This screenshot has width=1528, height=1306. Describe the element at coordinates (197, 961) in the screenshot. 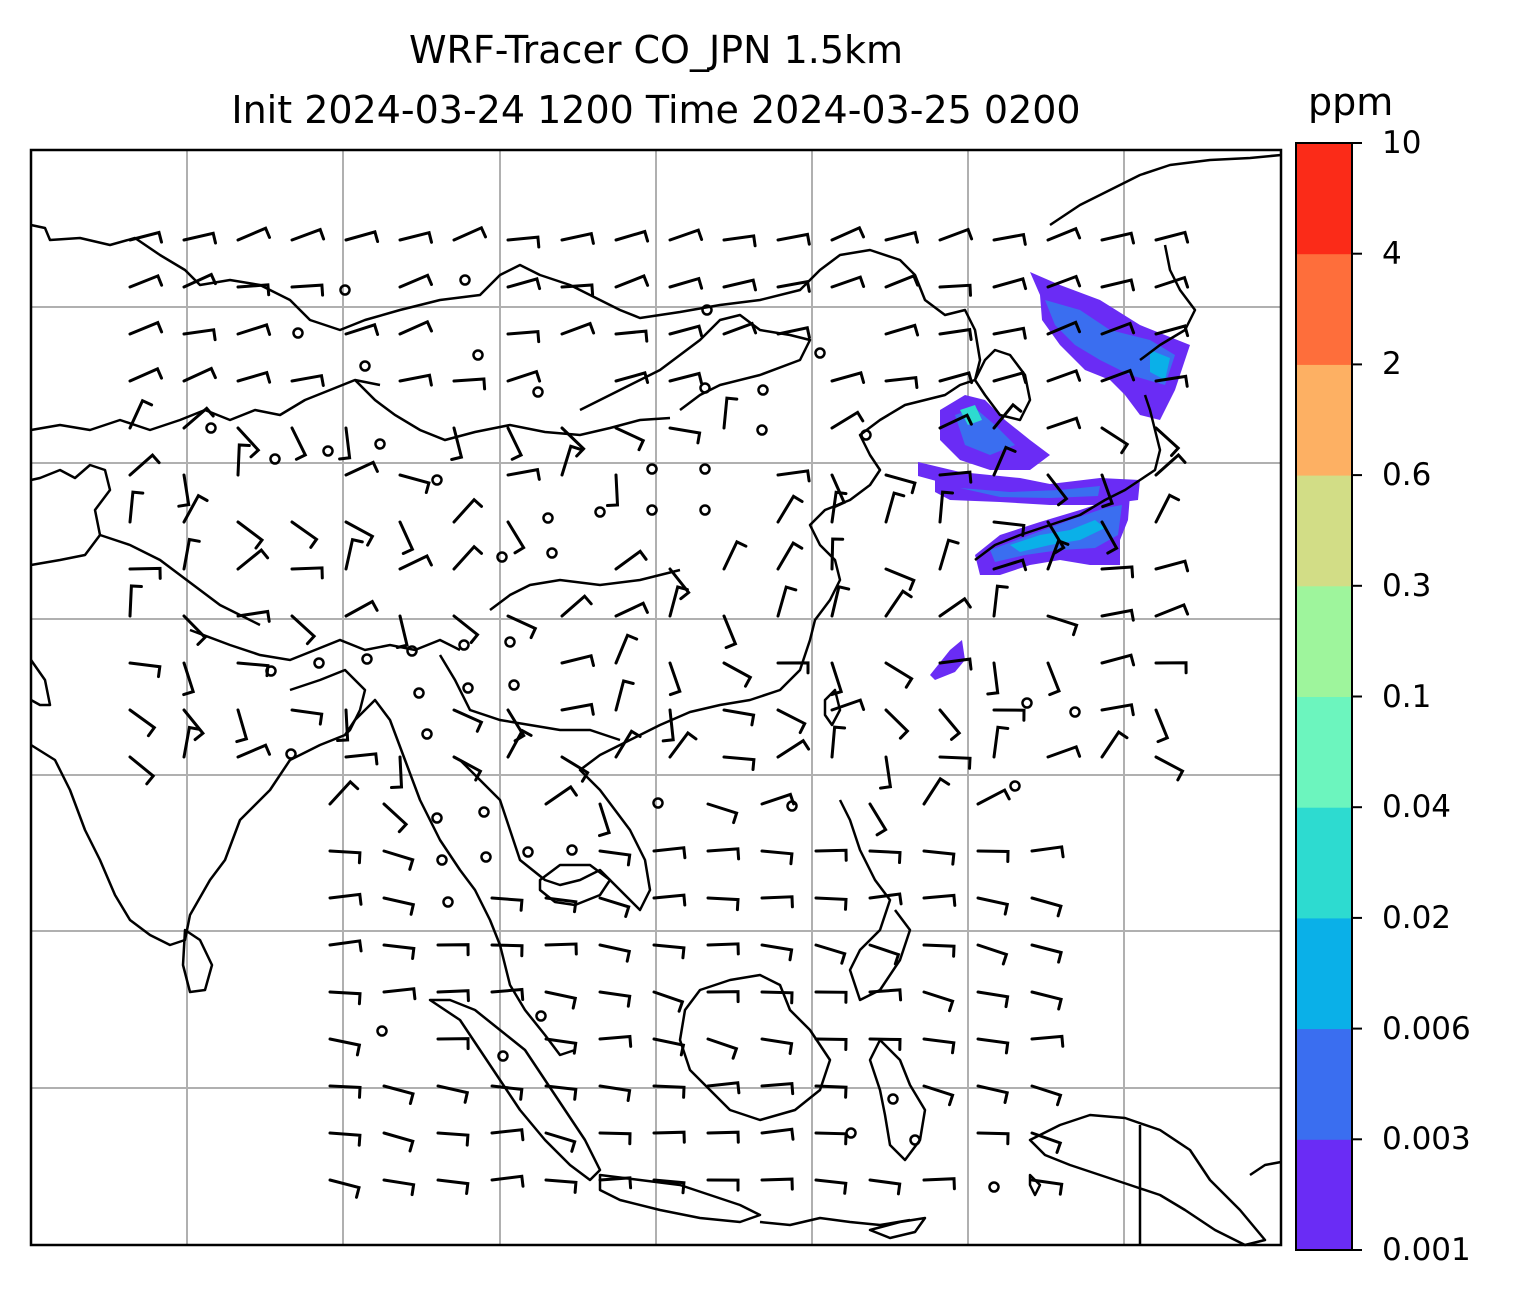

I see `coast-srilanka` at that location.